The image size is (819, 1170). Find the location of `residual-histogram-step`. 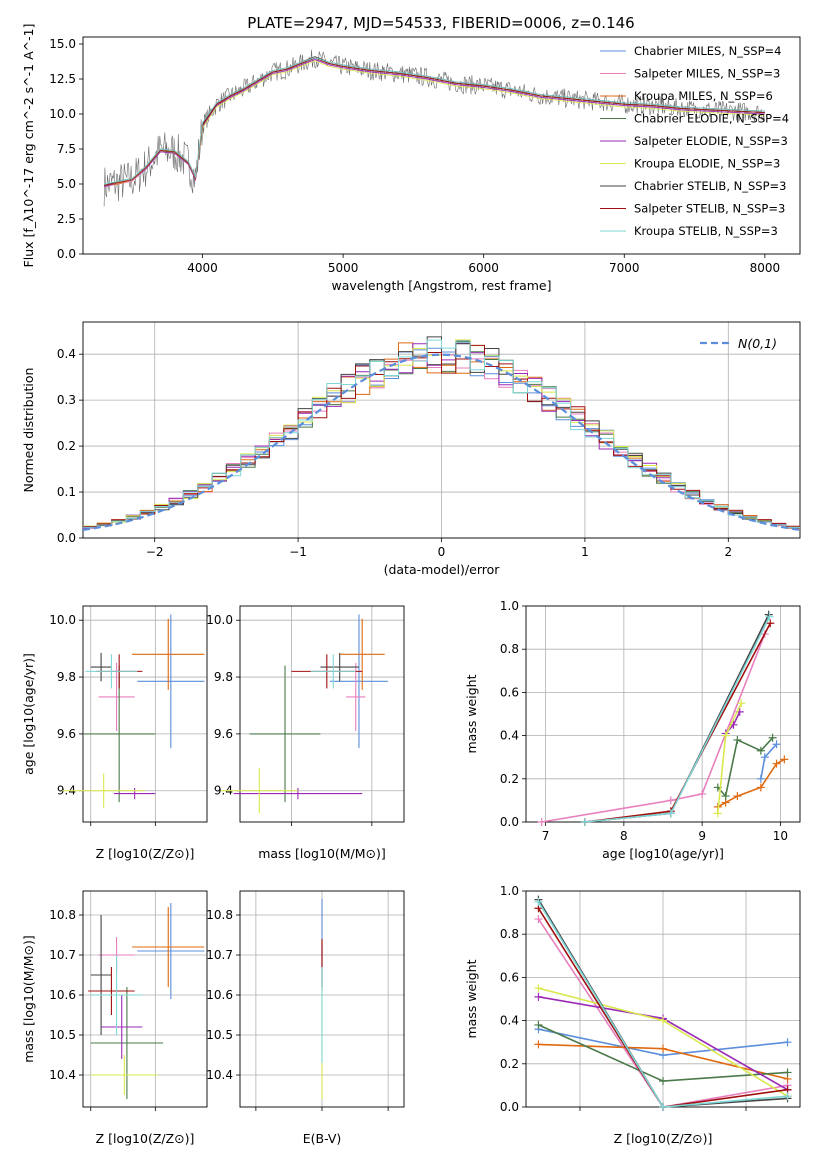

residual-histogram-step is located at coordinates (441, 435).